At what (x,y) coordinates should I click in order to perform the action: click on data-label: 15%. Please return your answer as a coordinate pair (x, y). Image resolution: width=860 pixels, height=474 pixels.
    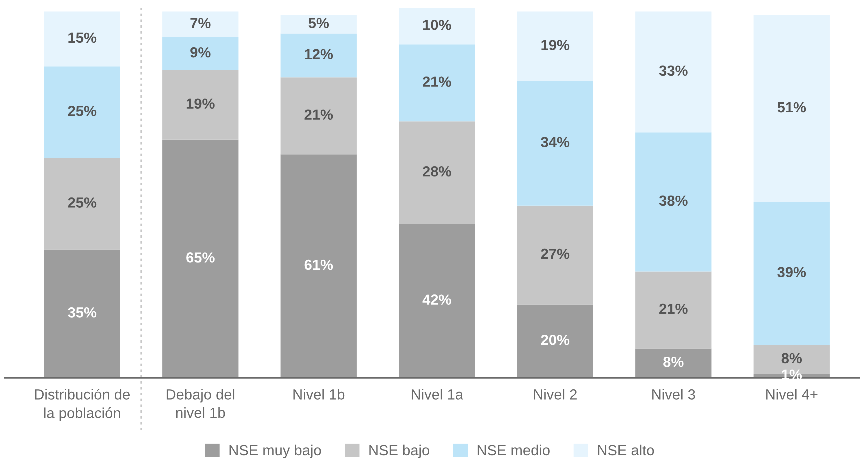
    Looking at the image, I should click on (82, 38).